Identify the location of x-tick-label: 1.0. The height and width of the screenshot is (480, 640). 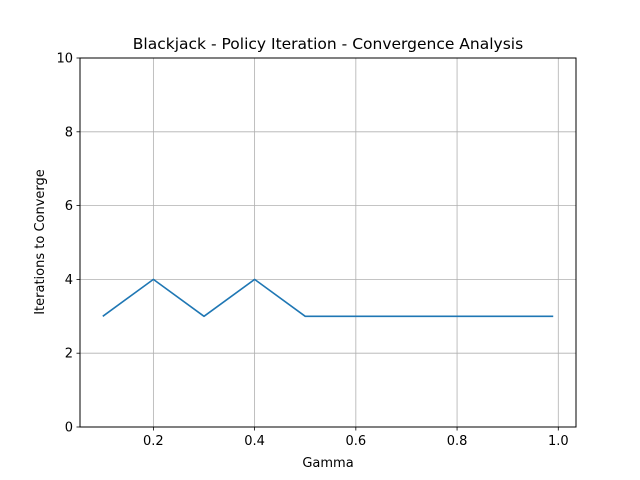
(558, 441).